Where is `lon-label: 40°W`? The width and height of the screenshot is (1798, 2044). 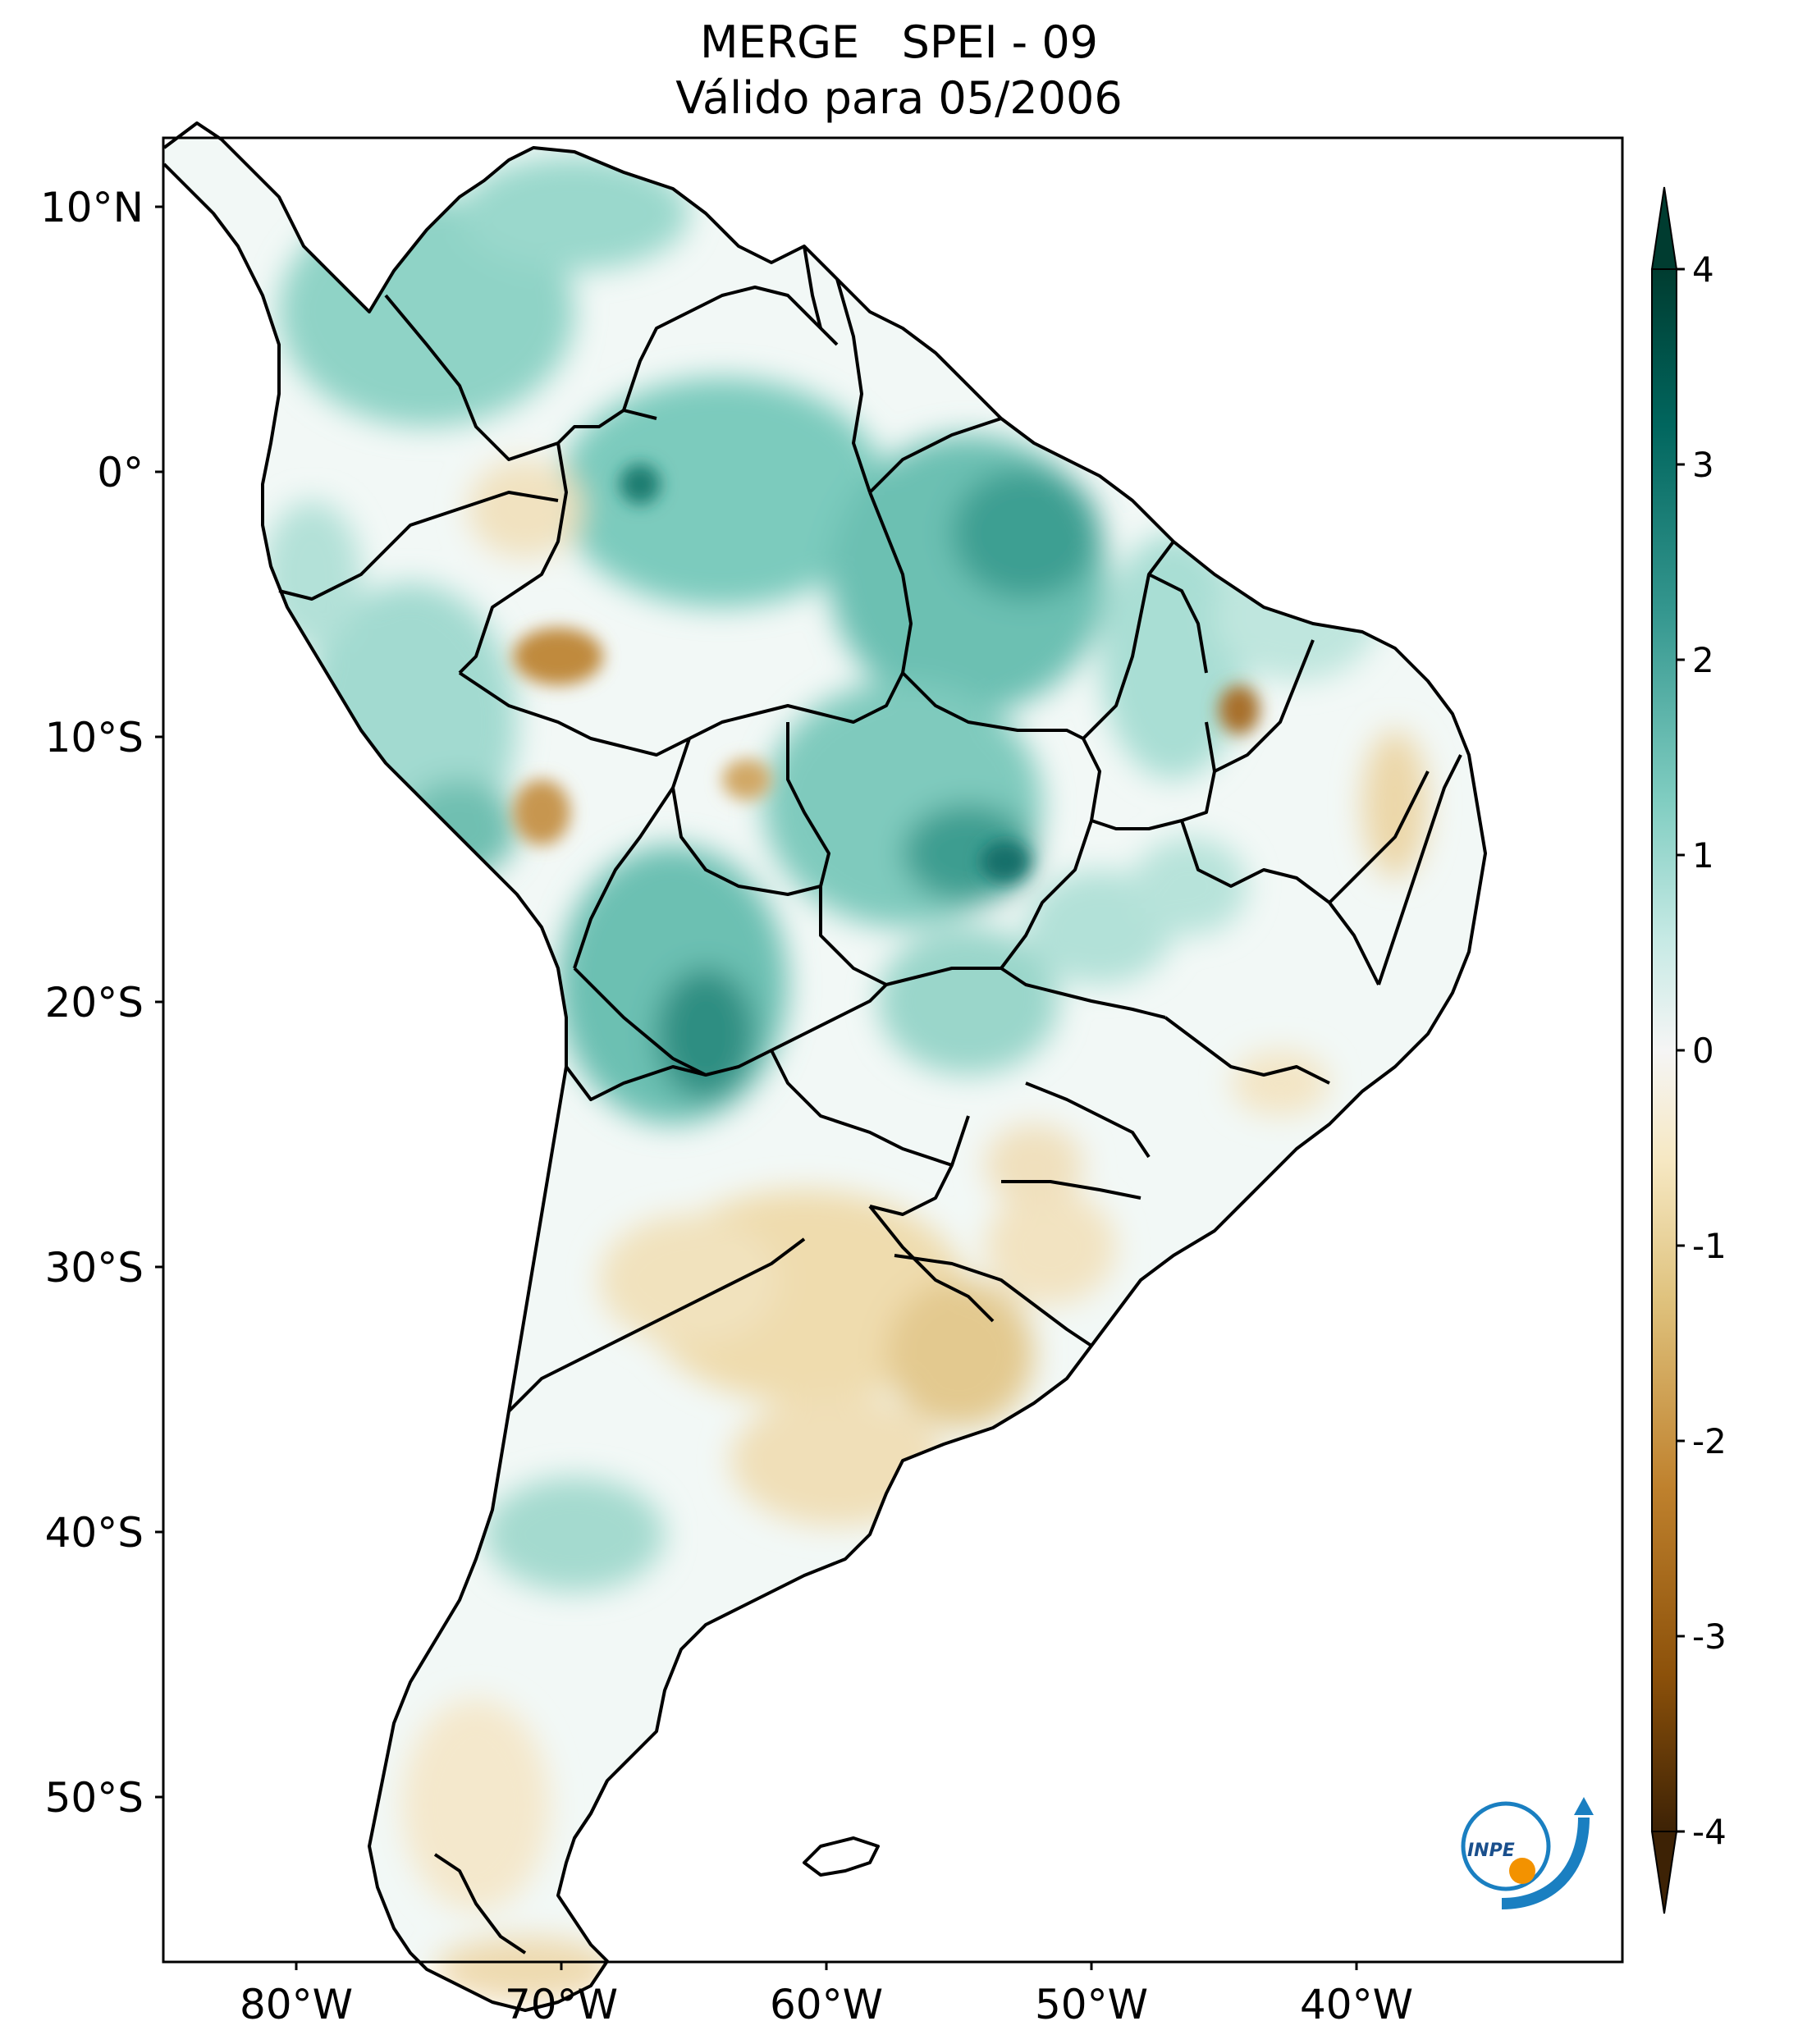 lon-label: 40°W is located at coordinates (1356, 2005).